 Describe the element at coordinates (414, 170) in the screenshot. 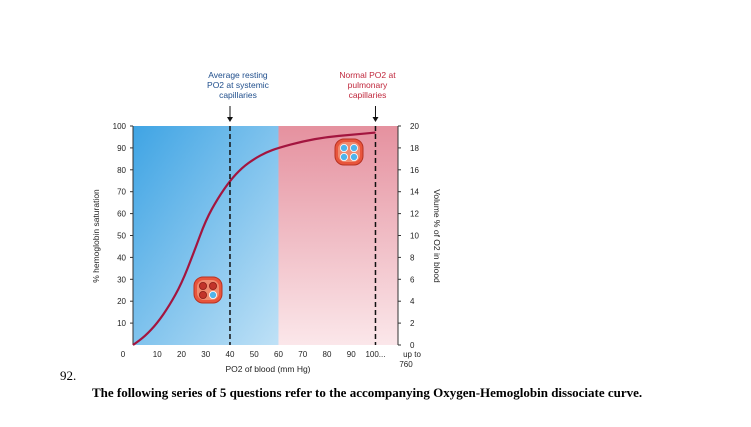

I see `y2-tick-label: 16` at that location.